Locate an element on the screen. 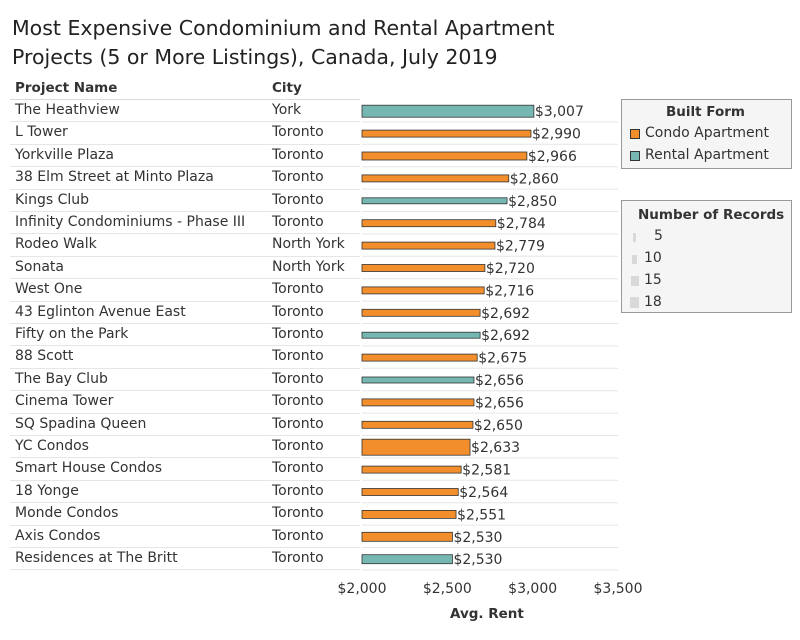 The image size is (800, 640). table-row: Sonata North York is located at coordinates (185, 268).